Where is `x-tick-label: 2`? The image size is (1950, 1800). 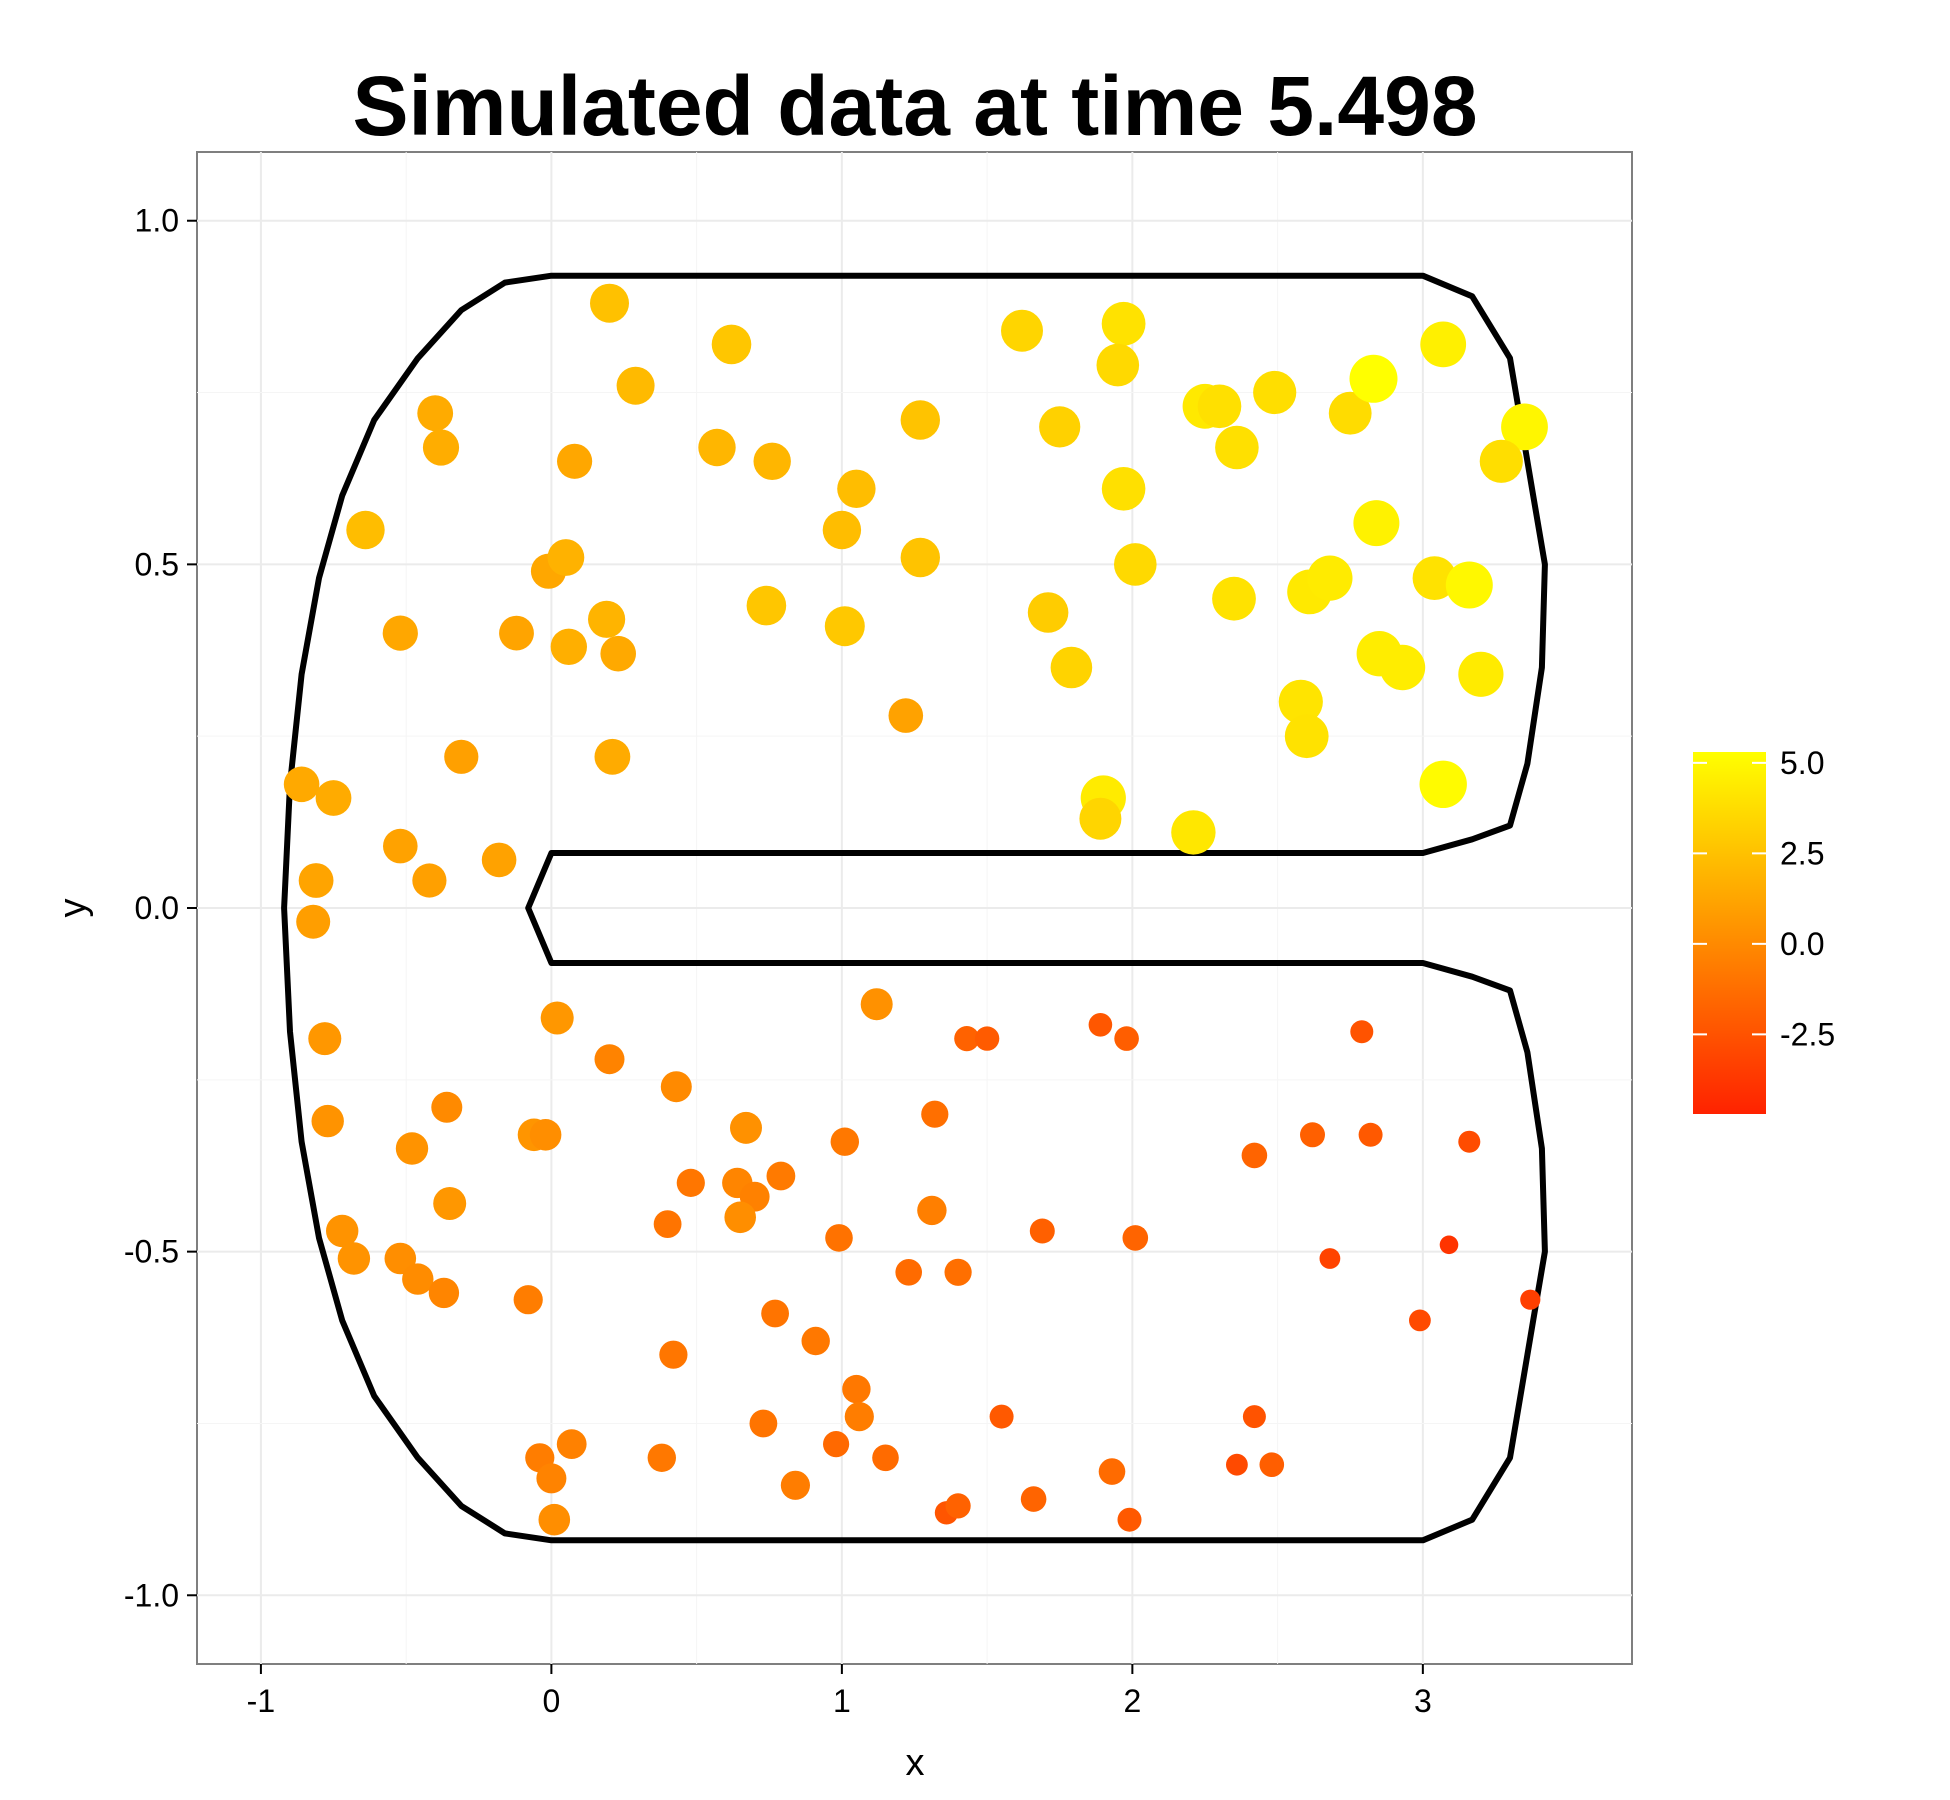 x-tick-label: 2 is located at coordinates (1132, 1701).